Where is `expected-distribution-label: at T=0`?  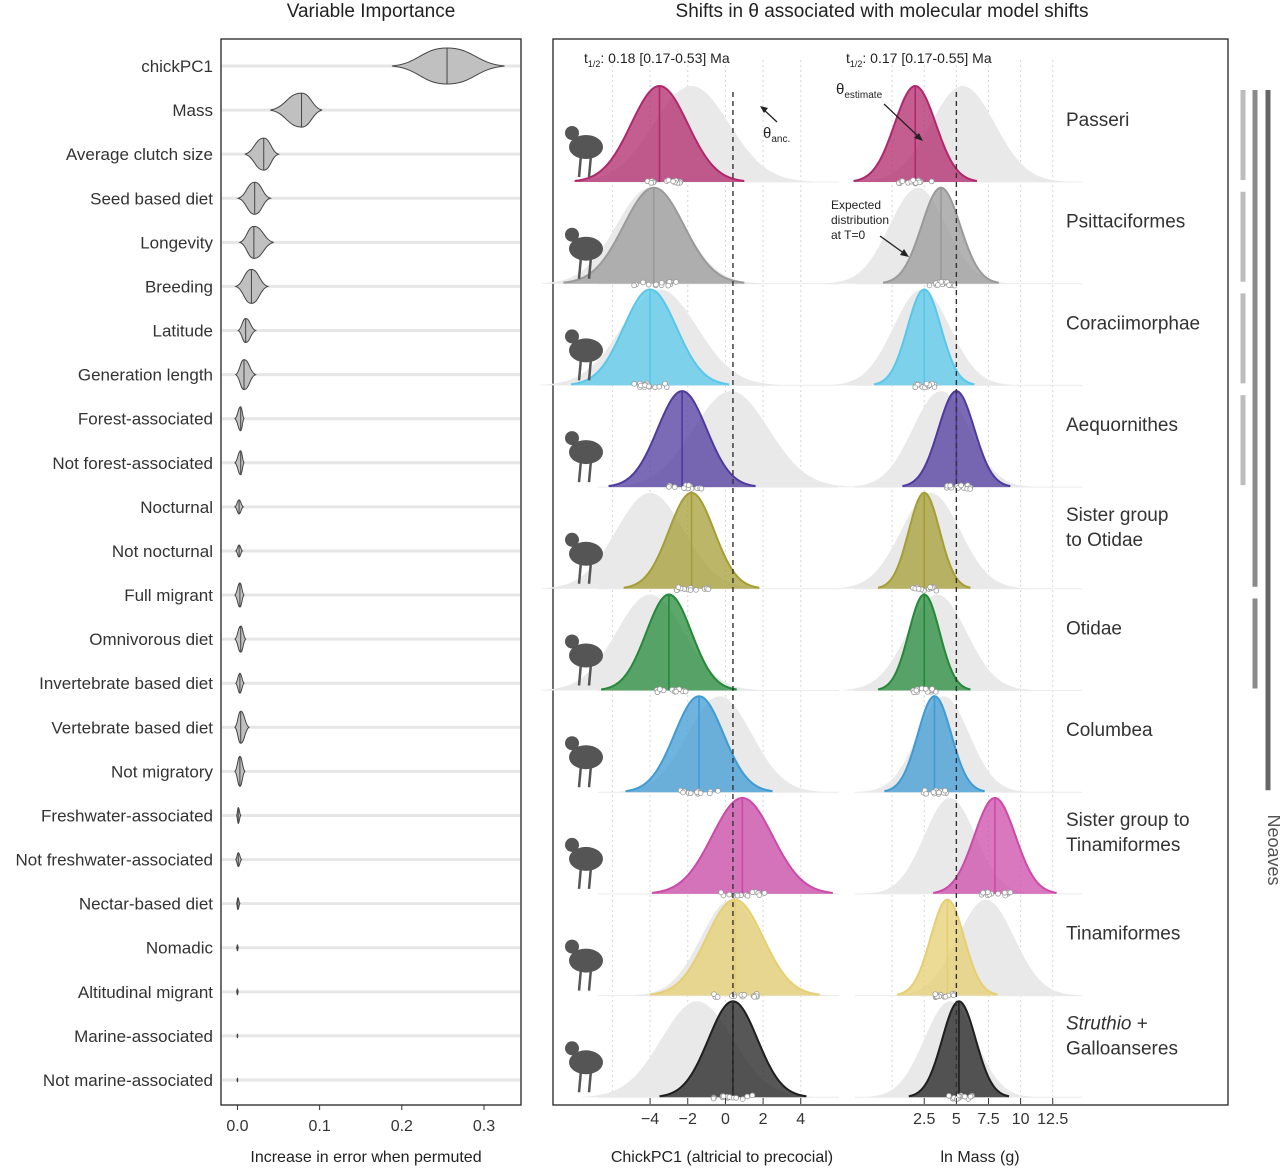
expected-distribution-label: at T=0 is located at coordinates (848, 235).